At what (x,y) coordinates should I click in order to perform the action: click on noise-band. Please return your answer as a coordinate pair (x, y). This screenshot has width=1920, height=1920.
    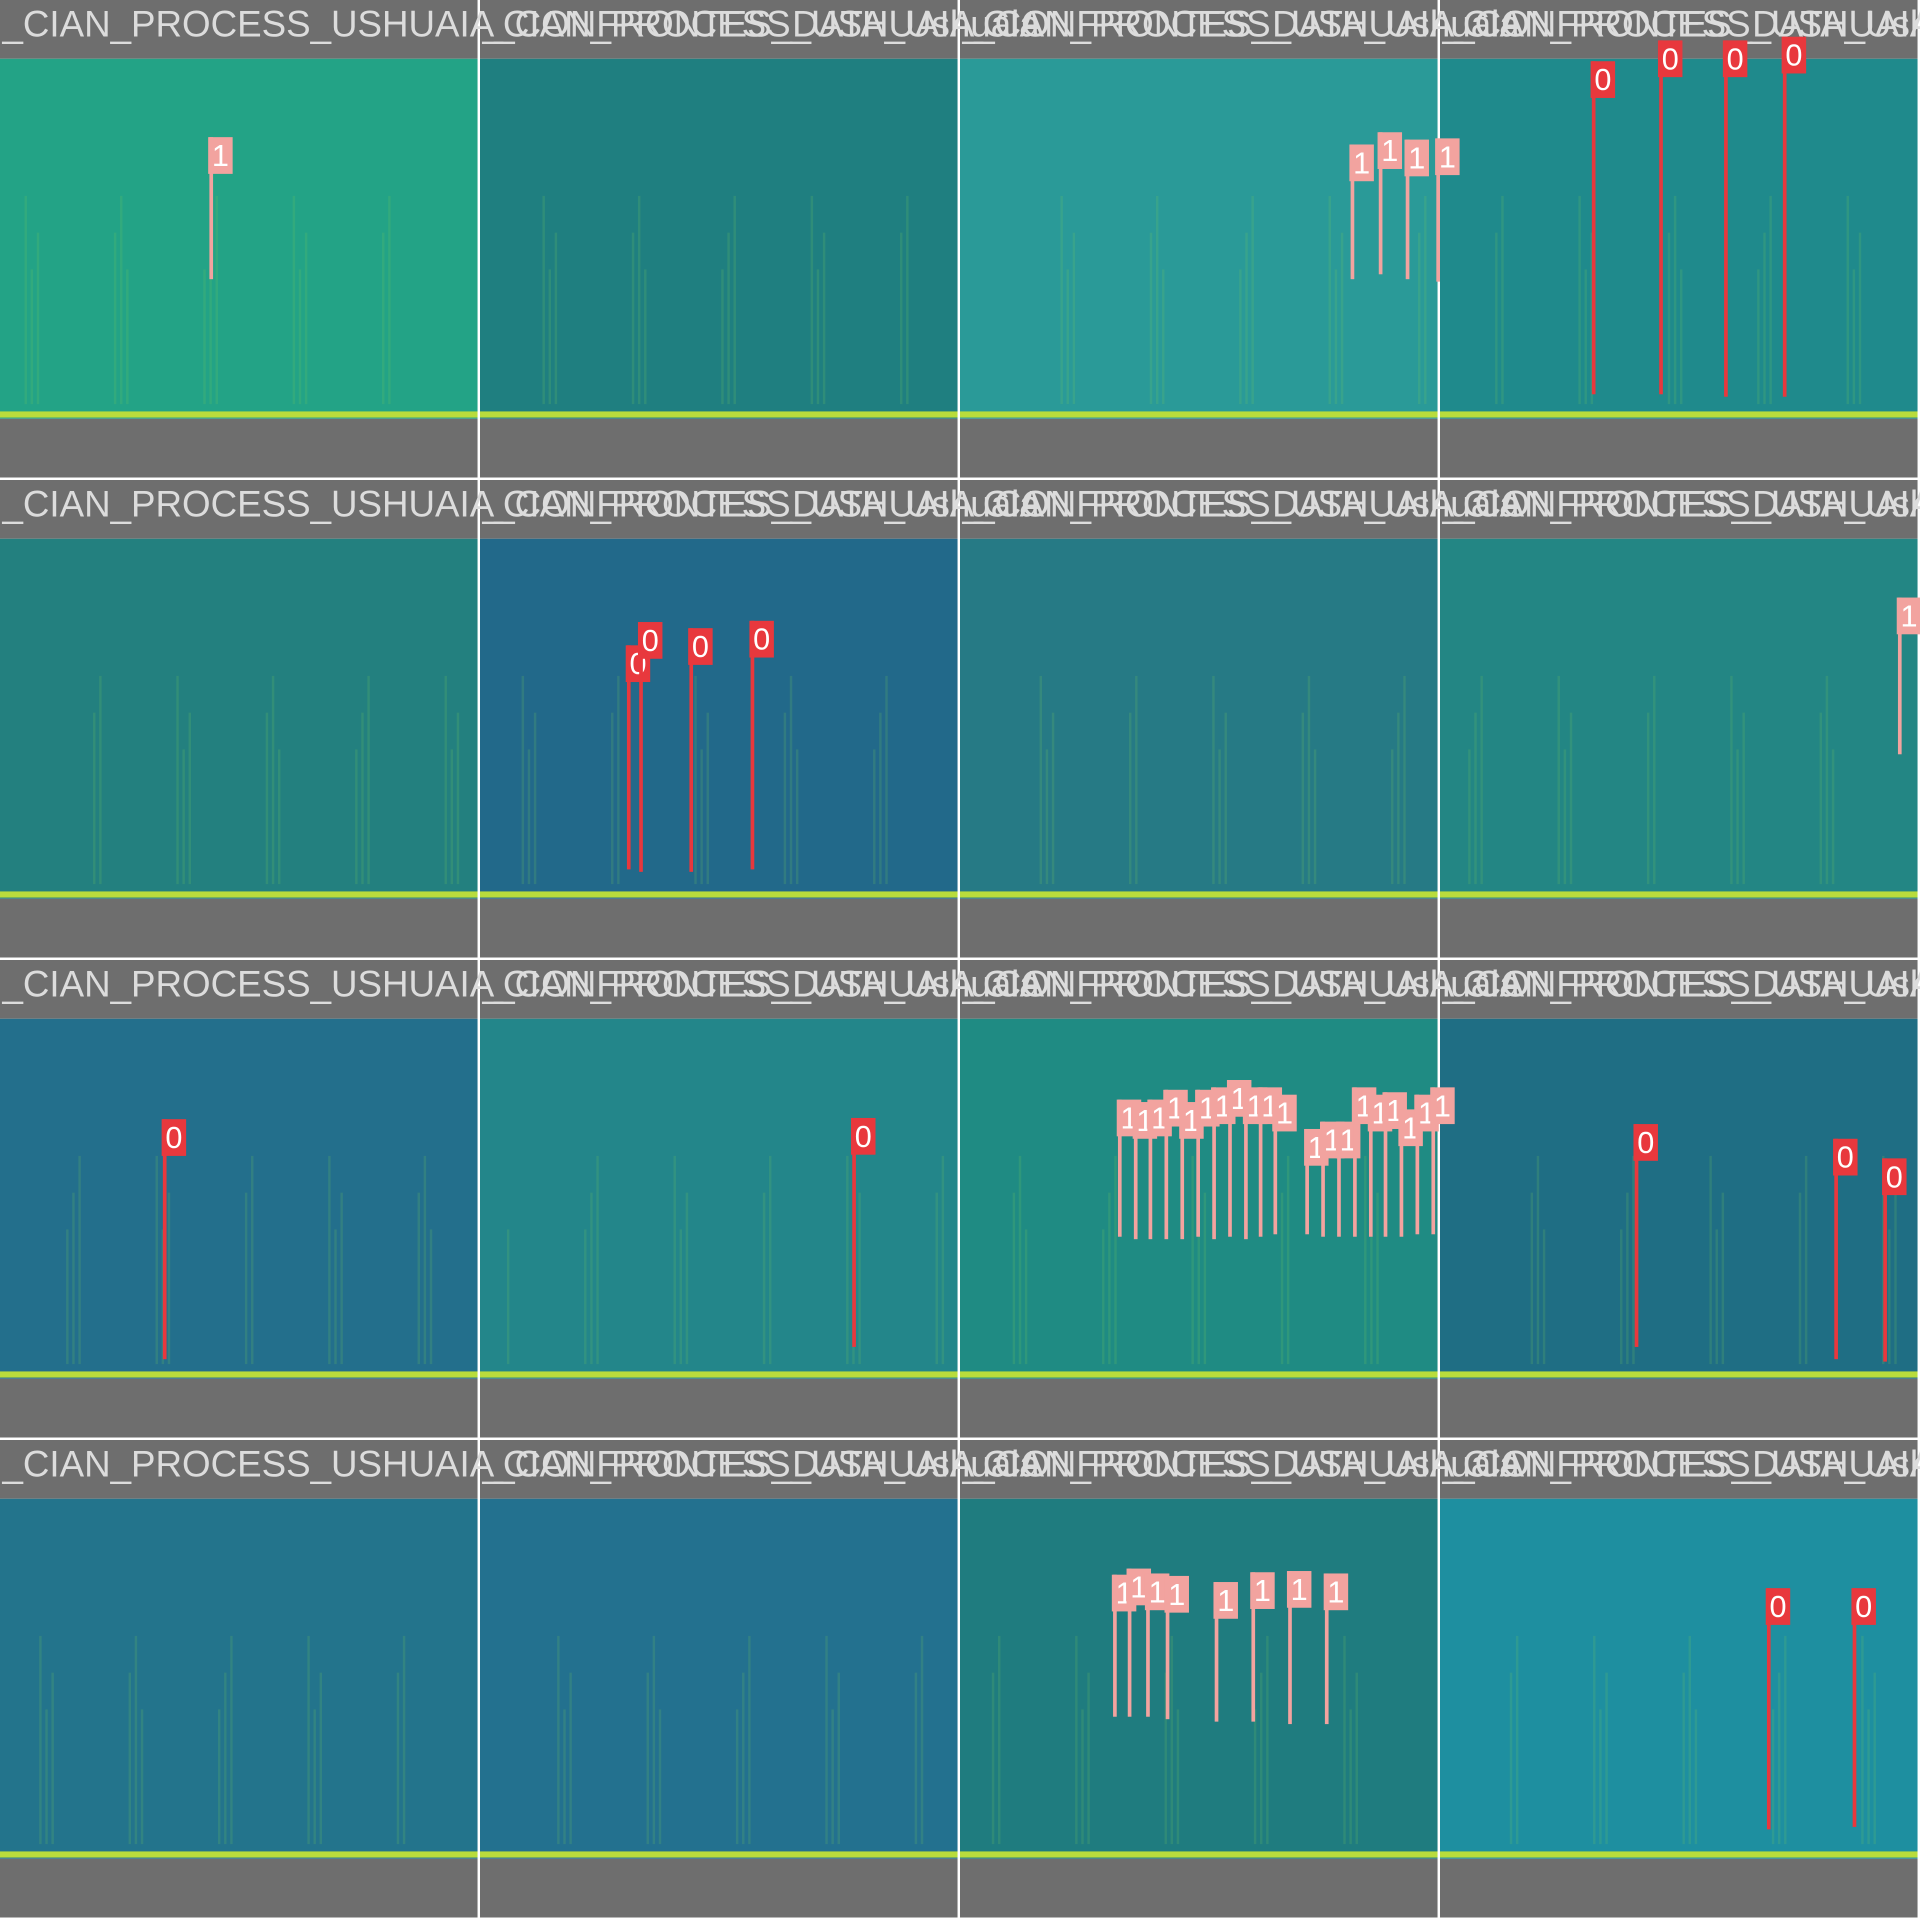
    Looking at the image, I should click on (1680, 414).